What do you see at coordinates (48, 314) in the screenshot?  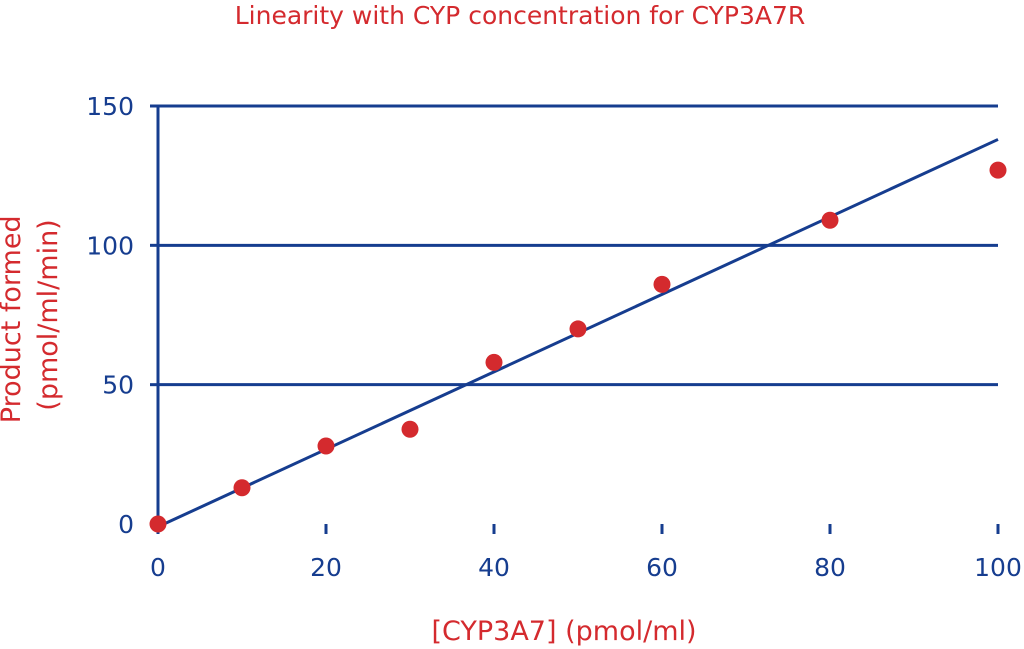 I see `y-axis-label-line-2: (pmol/ml/min)` at bounding box center [48, 314].